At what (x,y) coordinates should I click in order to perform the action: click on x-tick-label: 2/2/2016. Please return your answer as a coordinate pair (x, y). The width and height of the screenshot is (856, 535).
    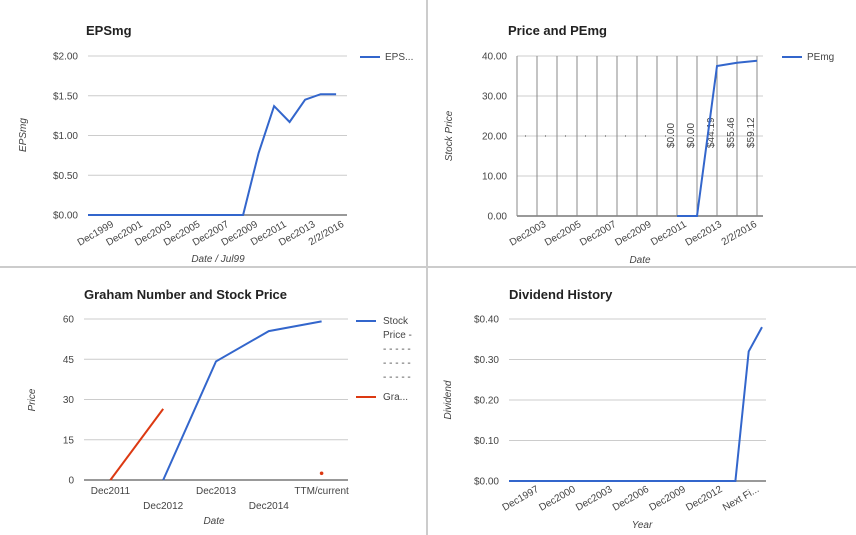
    Looking at the image, I should click on (740, 233).